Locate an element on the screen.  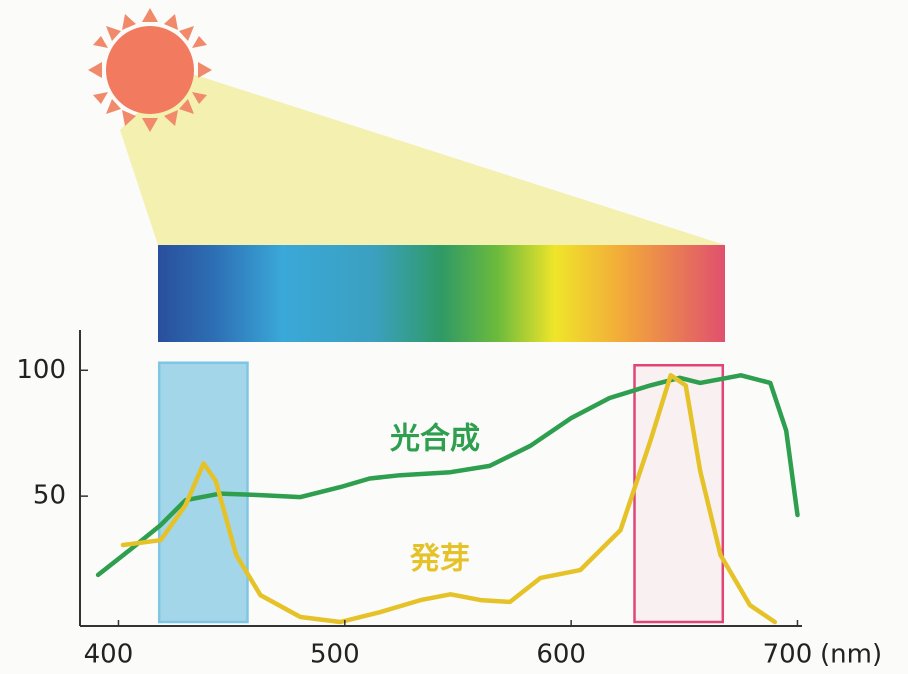
y-tick-label: 50 is located at coordinates (49, 496).